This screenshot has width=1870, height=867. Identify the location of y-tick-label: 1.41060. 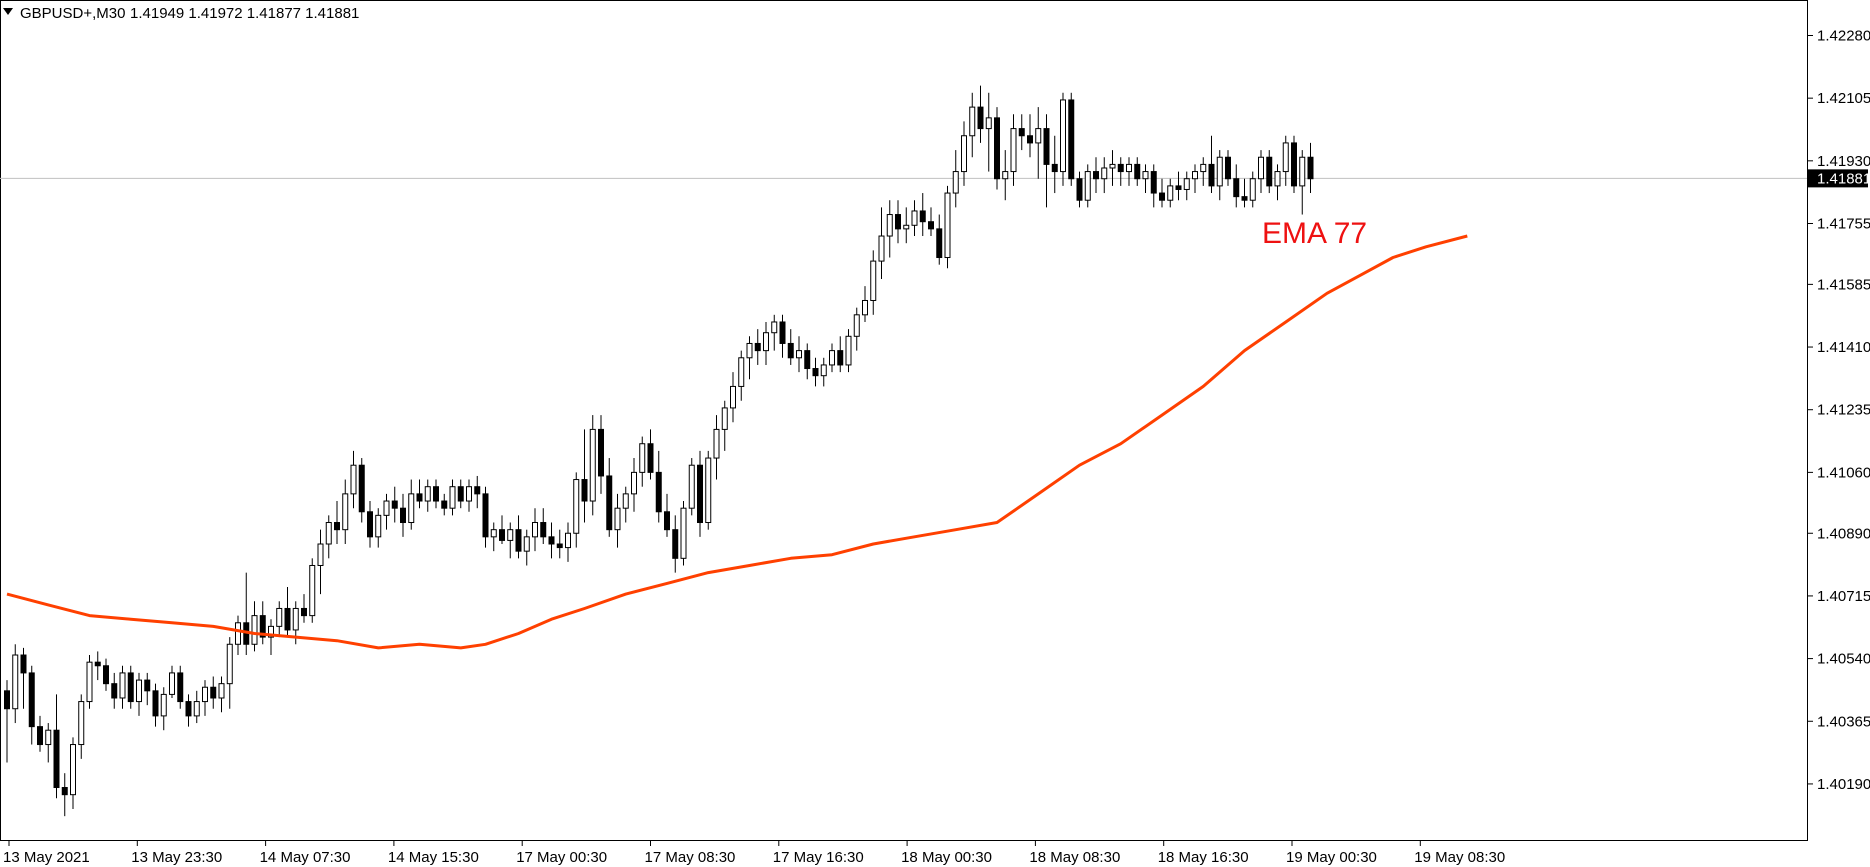
(1843, 472).